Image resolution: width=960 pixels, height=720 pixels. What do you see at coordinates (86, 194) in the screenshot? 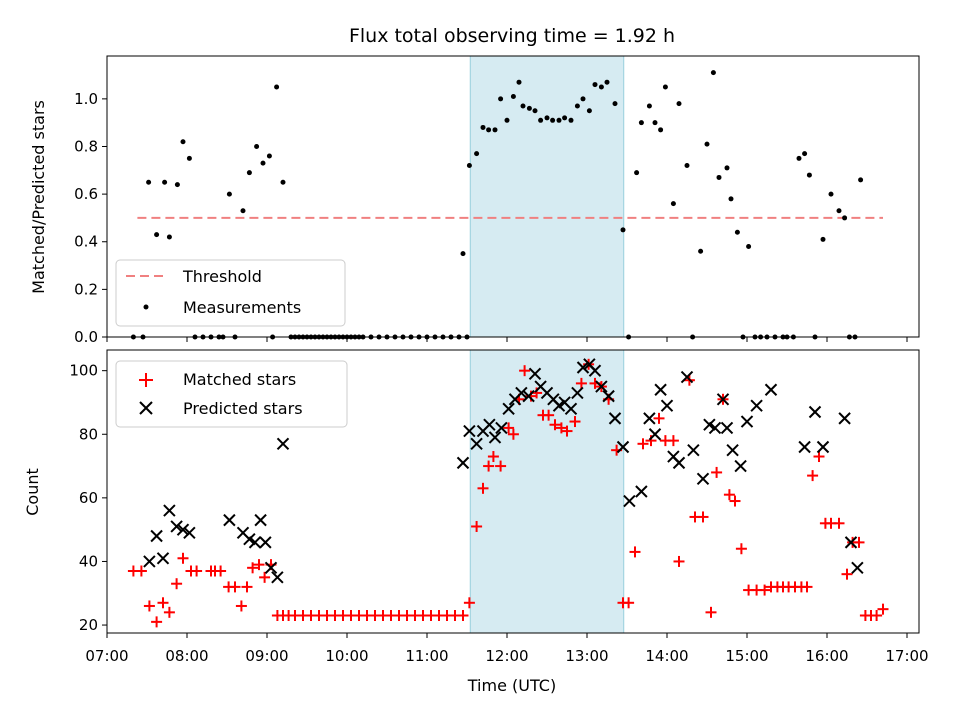
I see `y-tick-label: 0.6` at bounding box center [86, 194].